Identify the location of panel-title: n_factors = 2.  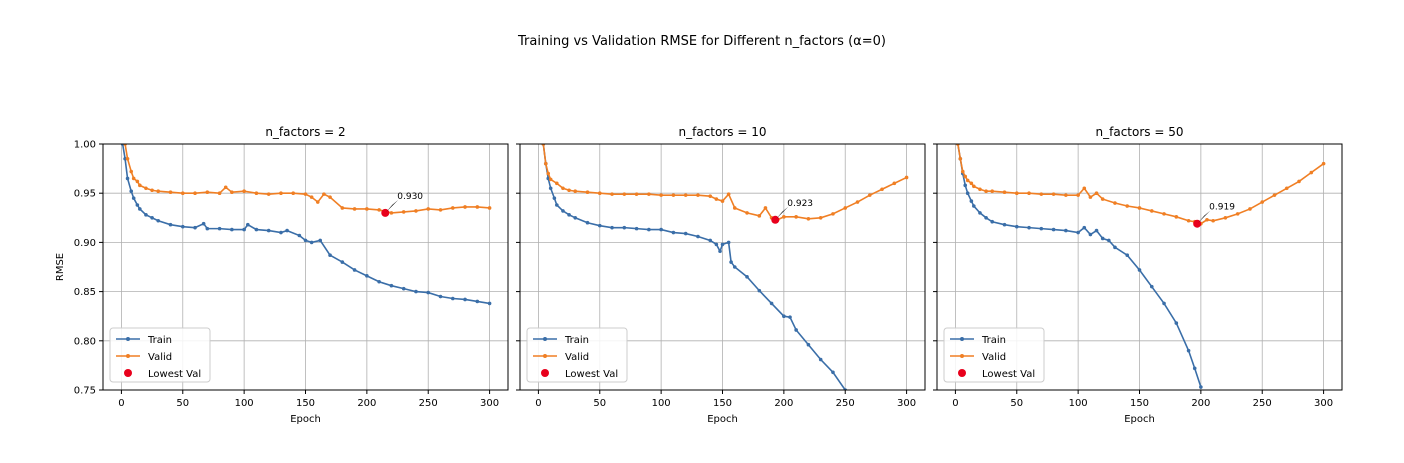
(305, 132).